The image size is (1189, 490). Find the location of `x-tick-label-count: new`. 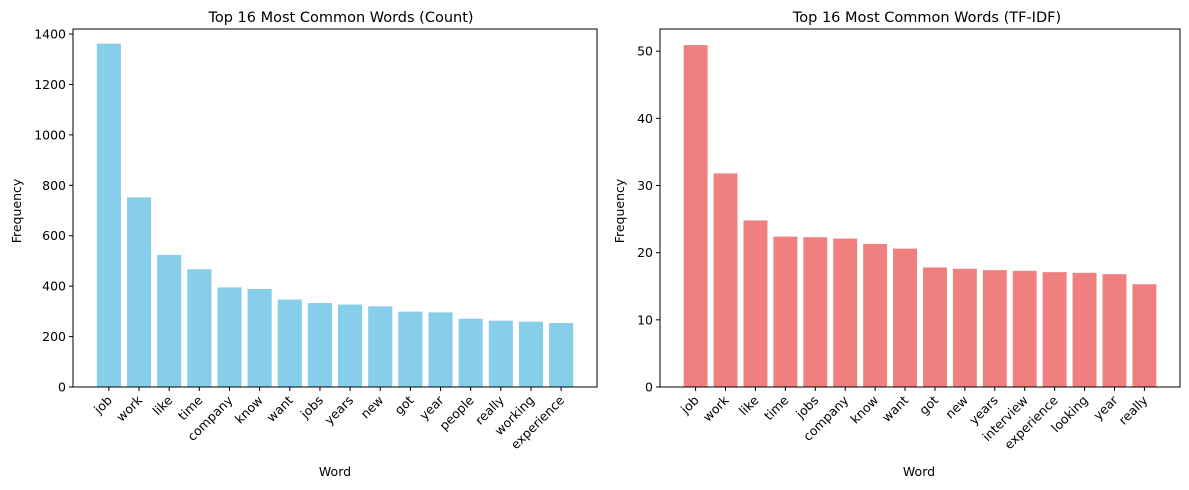

x-tick-label-count: new is located at coordinates (371, 407).